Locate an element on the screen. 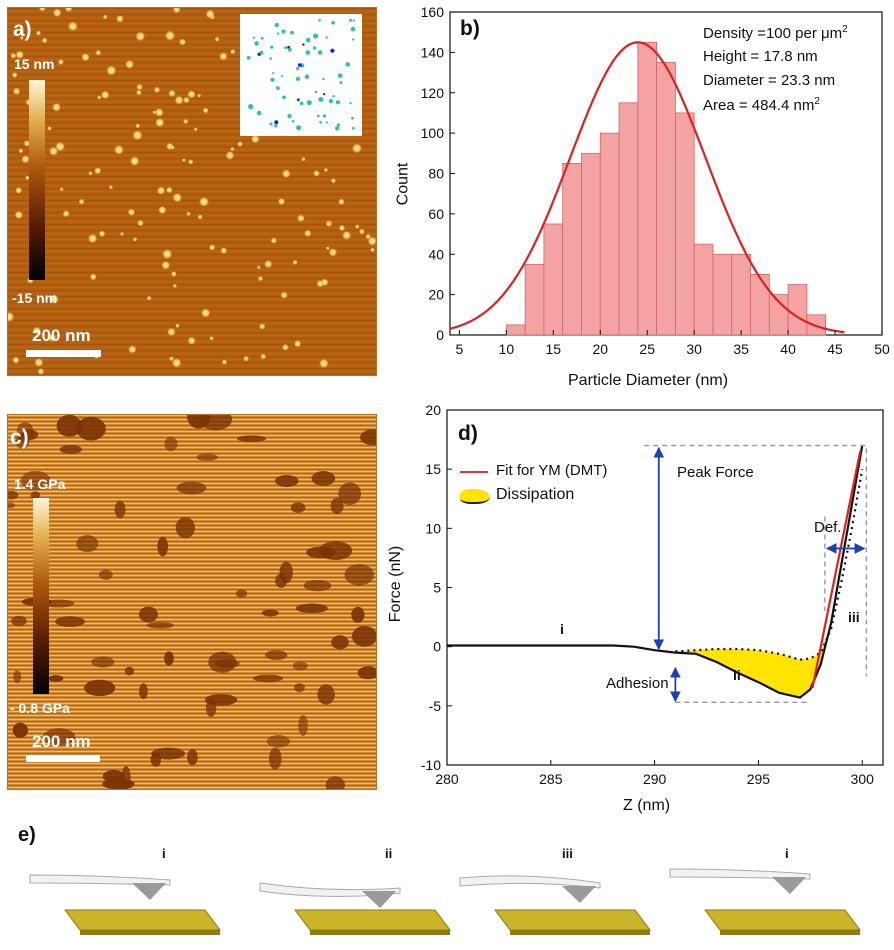 The height and width of the screenshot is (950, 894). panel-b-label: b) is located at coordinates (470, 28).